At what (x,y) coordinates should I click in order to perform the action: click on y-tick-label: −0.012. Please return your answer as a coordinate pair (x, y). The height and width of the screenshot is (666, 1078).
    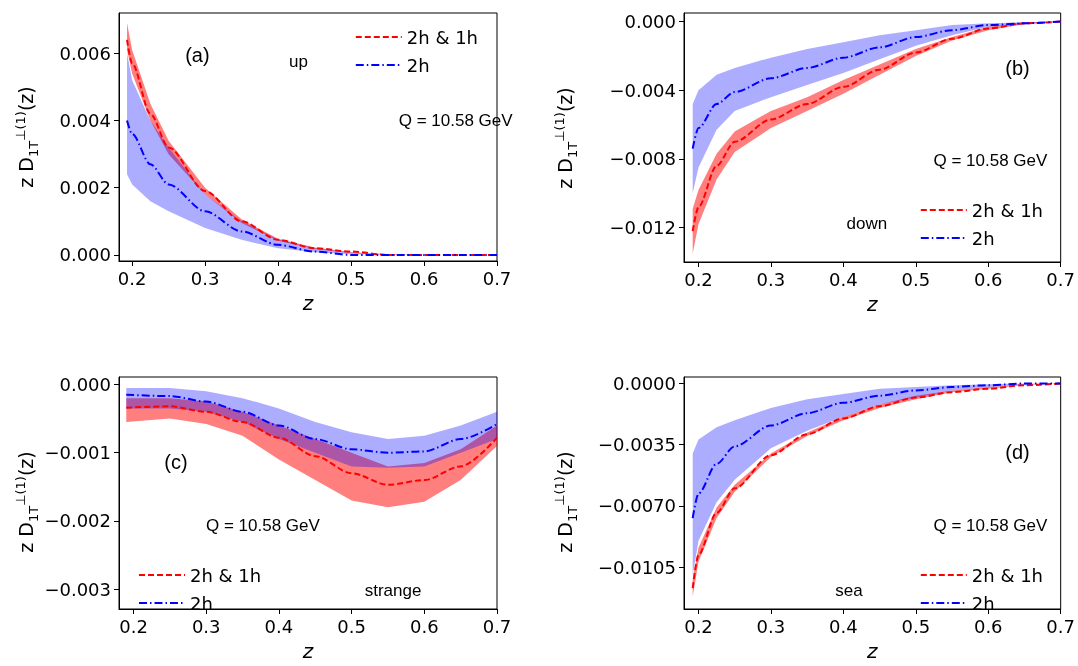
    Looking at the image, I should click on (642, 228).